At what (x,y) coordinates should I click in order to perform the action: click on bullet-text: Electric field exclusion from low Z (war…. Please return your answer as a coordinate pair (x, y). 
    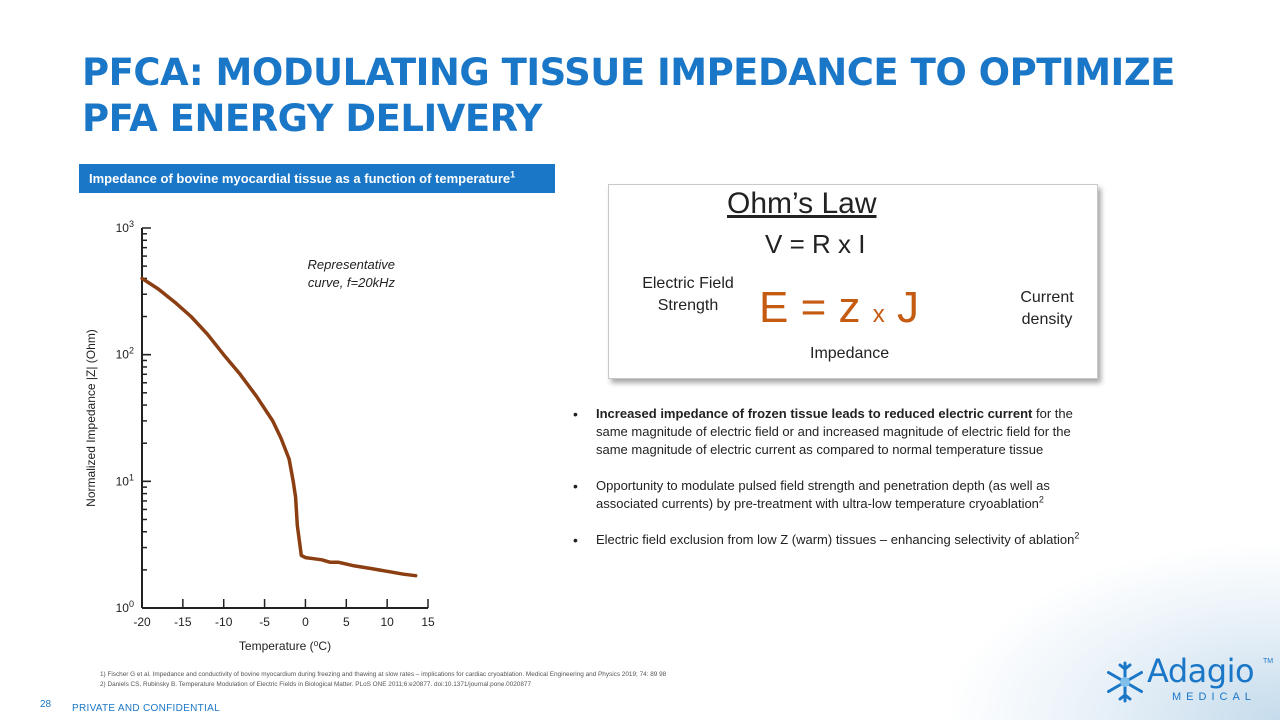
    Looking at the image, I should click on (835, 539).